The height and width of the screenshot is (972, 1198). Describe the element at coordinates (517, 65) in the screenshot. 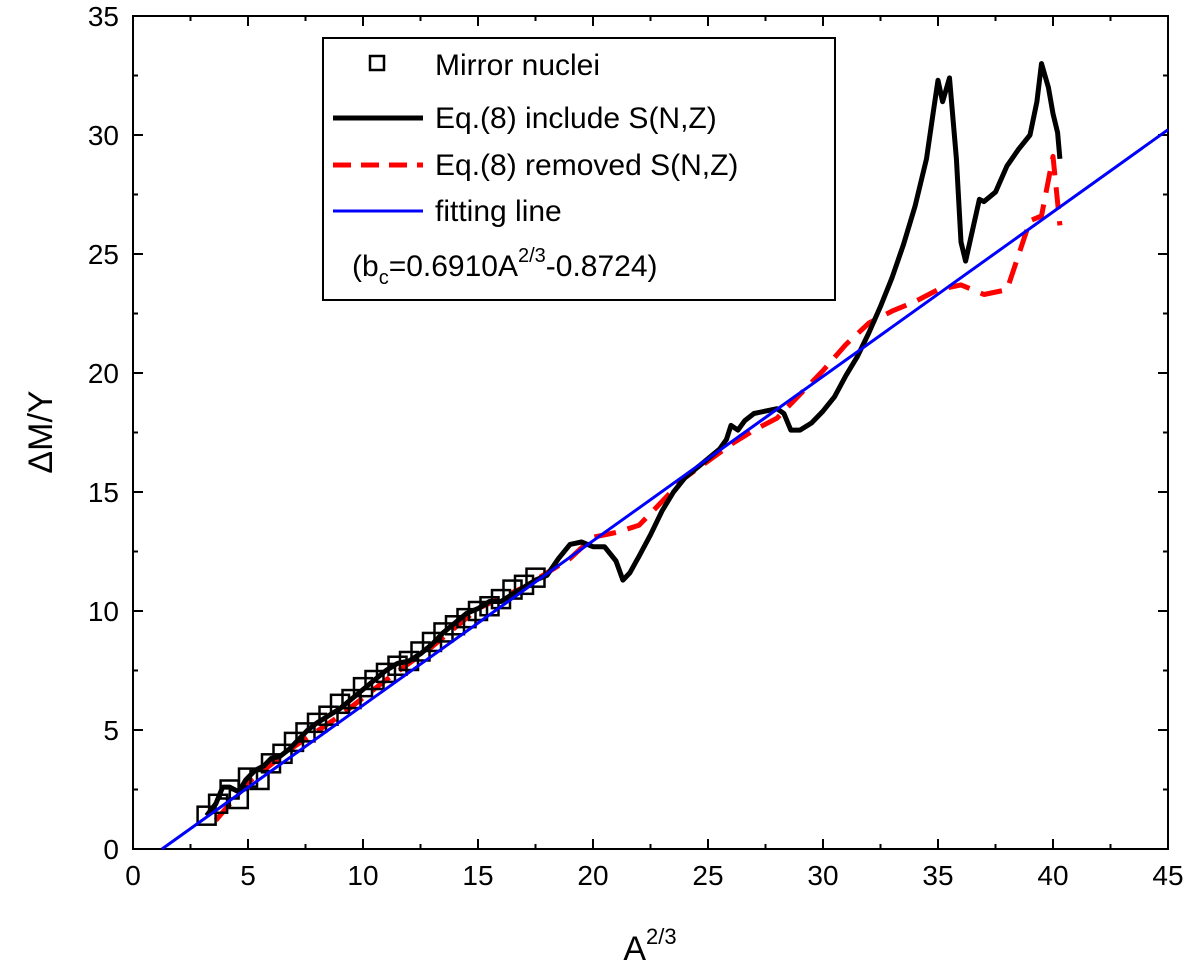

I see `legend-label-mirror: Mirror nuclei` at that location.